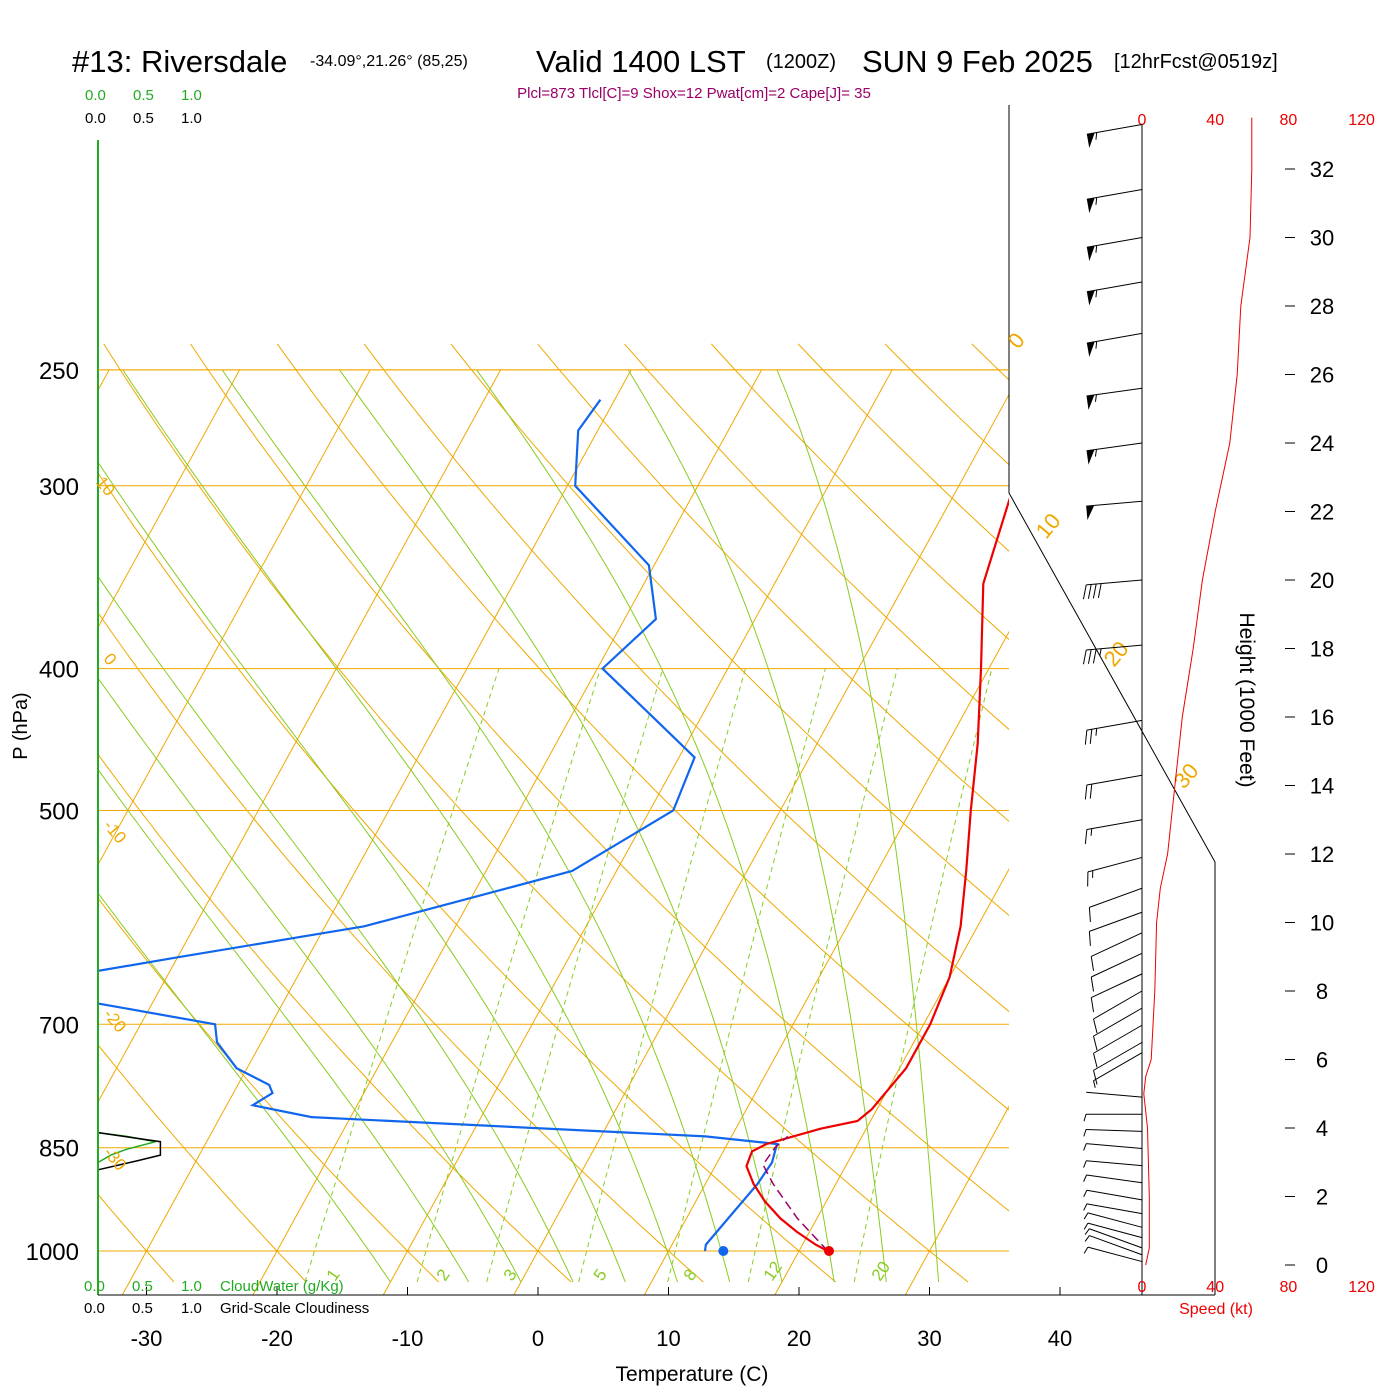 This screenshot has width=1400, height=1400. I want to click on height-tick-label: 8, so click(1322, 991).